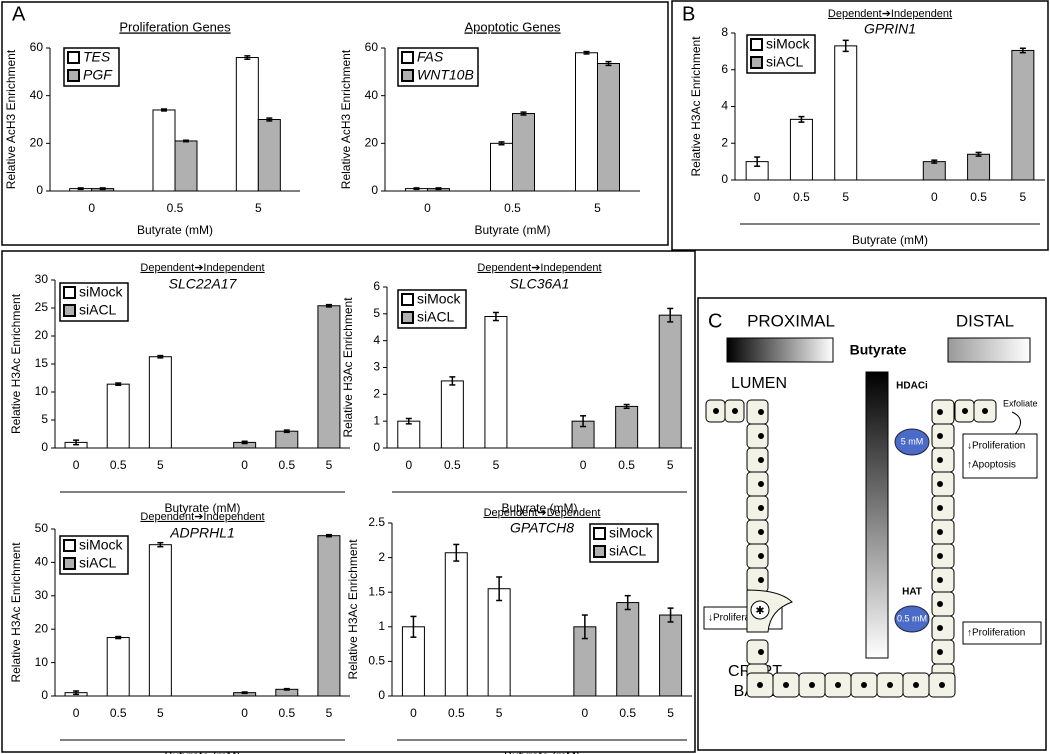 Image resolution: width=1050 pixels, height=754 pixels. I want to click on label: 5 mM, so click(912, 441).